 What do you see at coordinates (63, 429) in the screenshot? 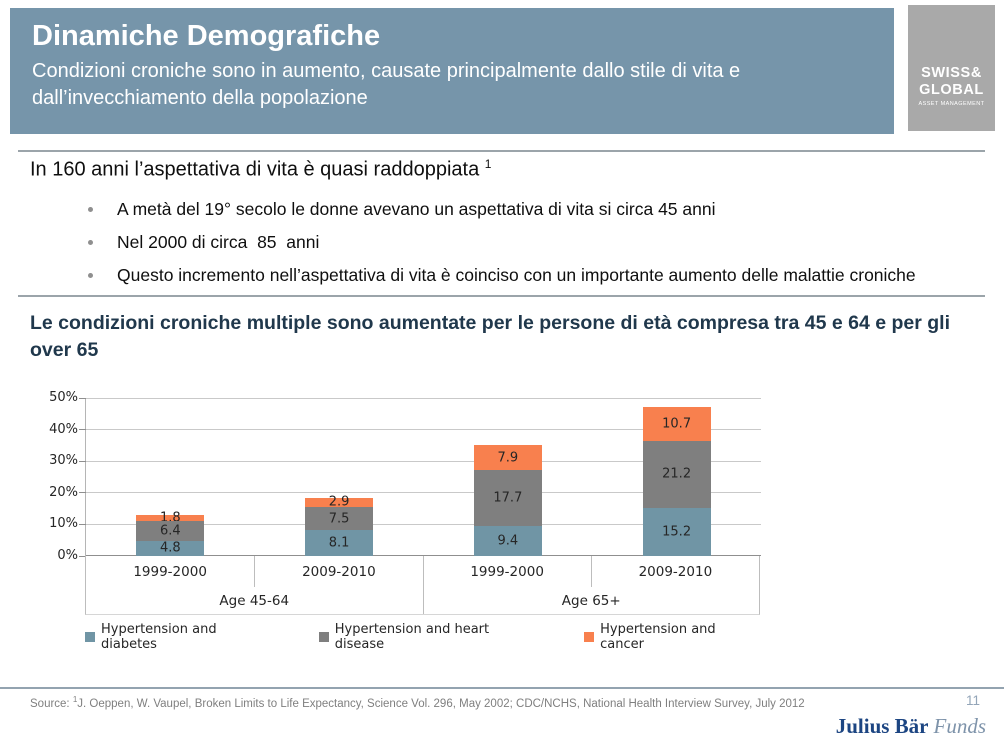
I see `y-axis-label: 40%` at bounding box center [63, 429].